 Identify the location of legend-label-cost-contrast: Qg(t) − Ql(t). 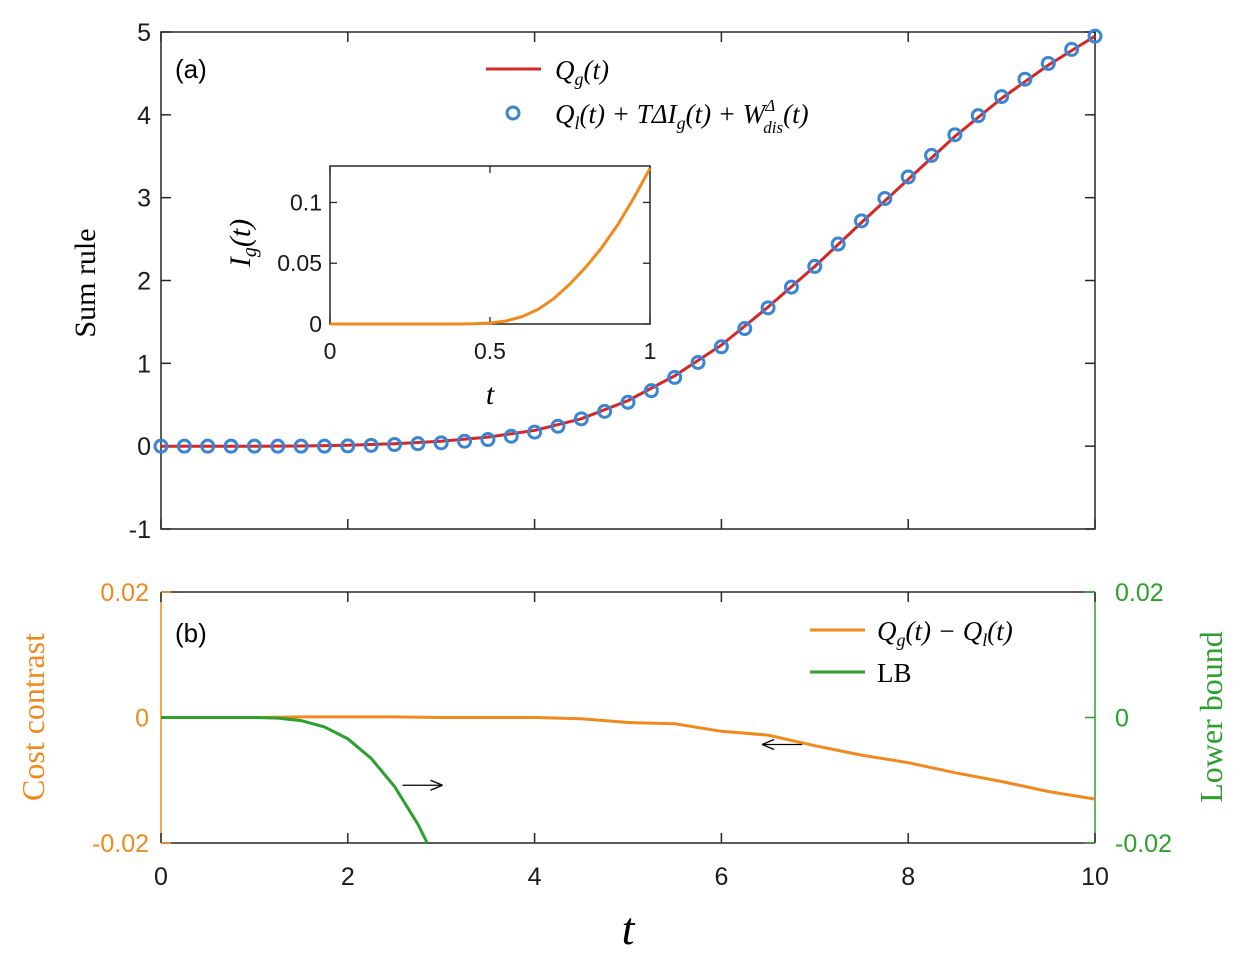
(945, 633).